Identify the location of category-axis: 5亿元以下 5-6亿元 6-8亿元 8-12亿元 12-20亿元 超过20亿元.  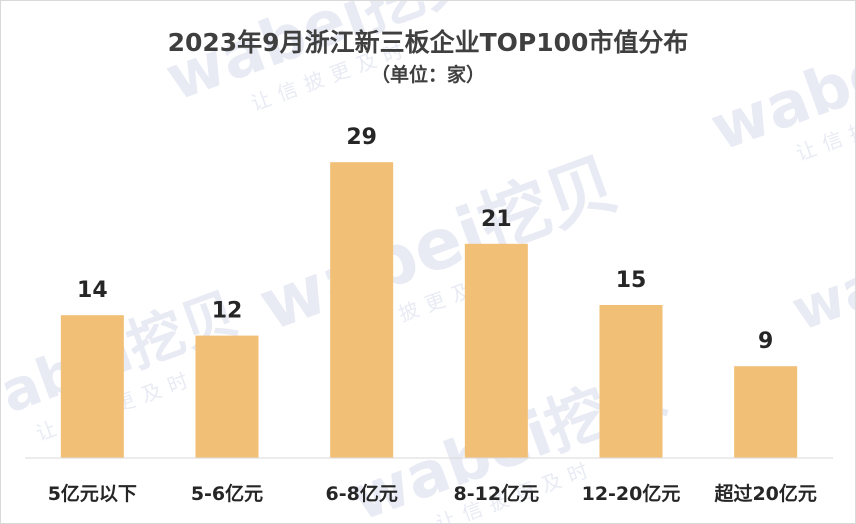
(429, 481).